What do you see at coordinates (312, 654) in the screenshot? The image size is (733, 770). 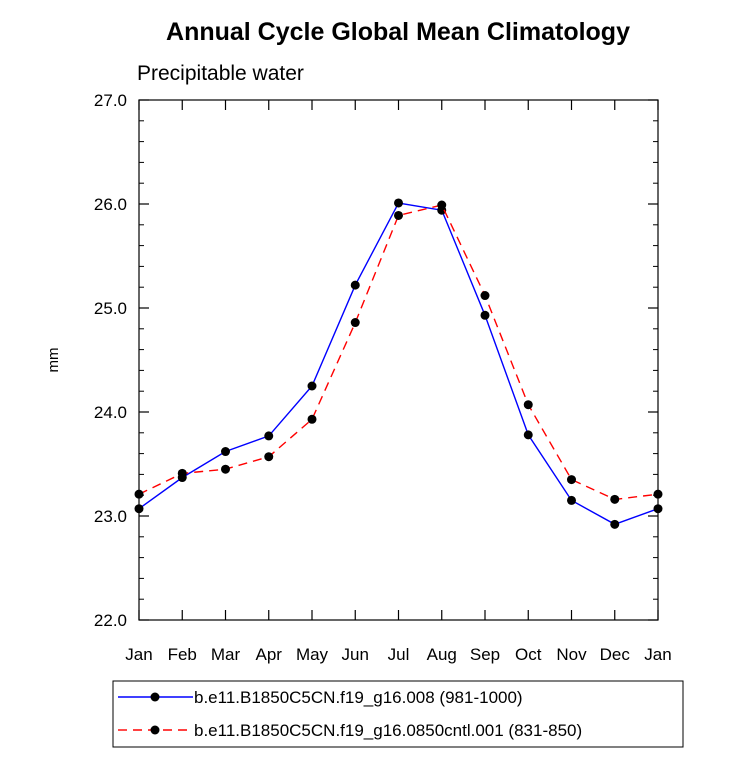 I see `x-tick-label: May` at bounding box center [312, 654].